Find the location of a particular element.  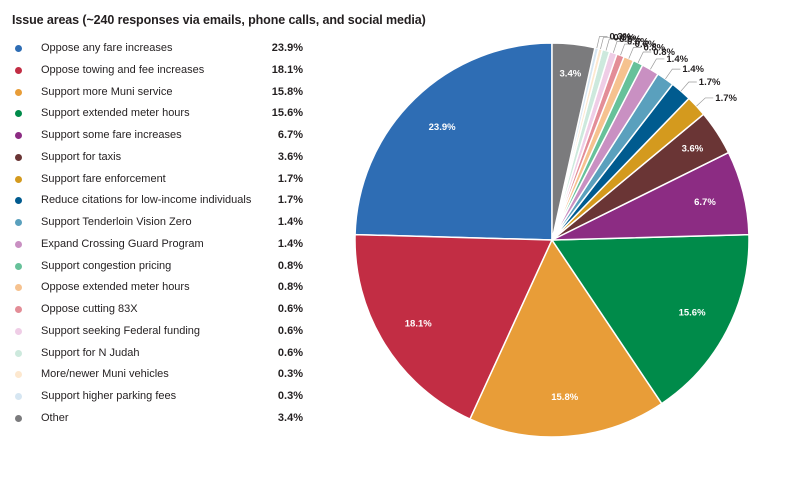

legend-item: Support more Muni service 15.8% is located at coordinates (163, 95).